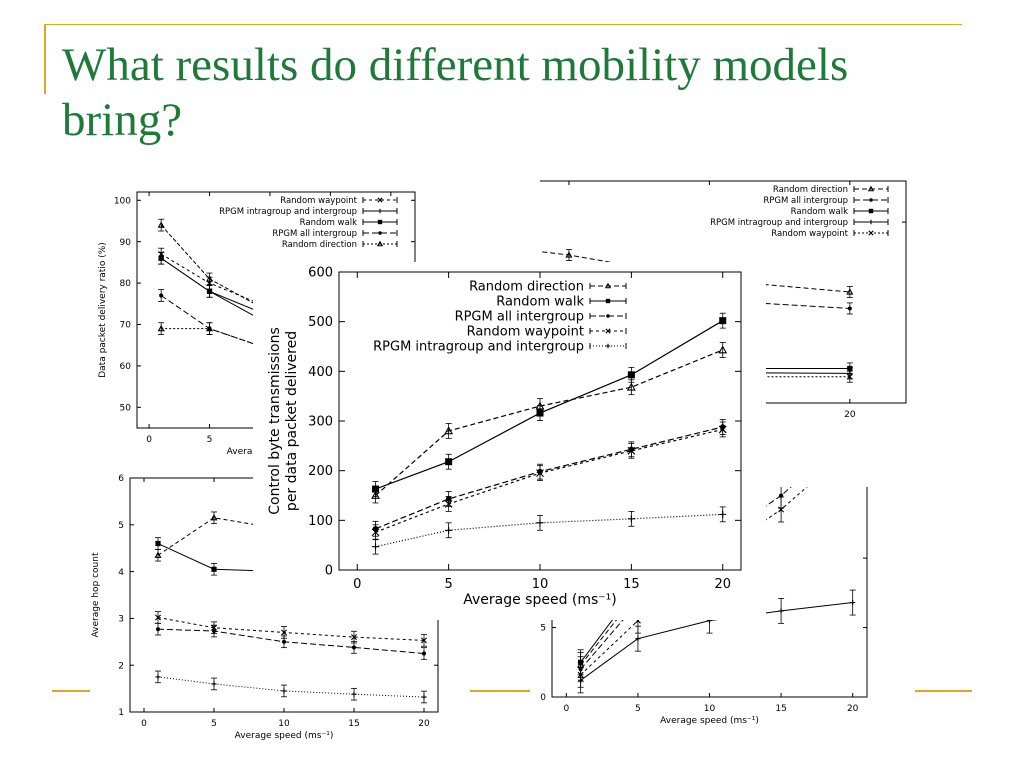 The width and height of the screenshot is (1024, 768). Describe the element at coordinates (103, 310) in the screenshot. I see `y-axis-label: Data packet delivery ratio (%)` at that location.